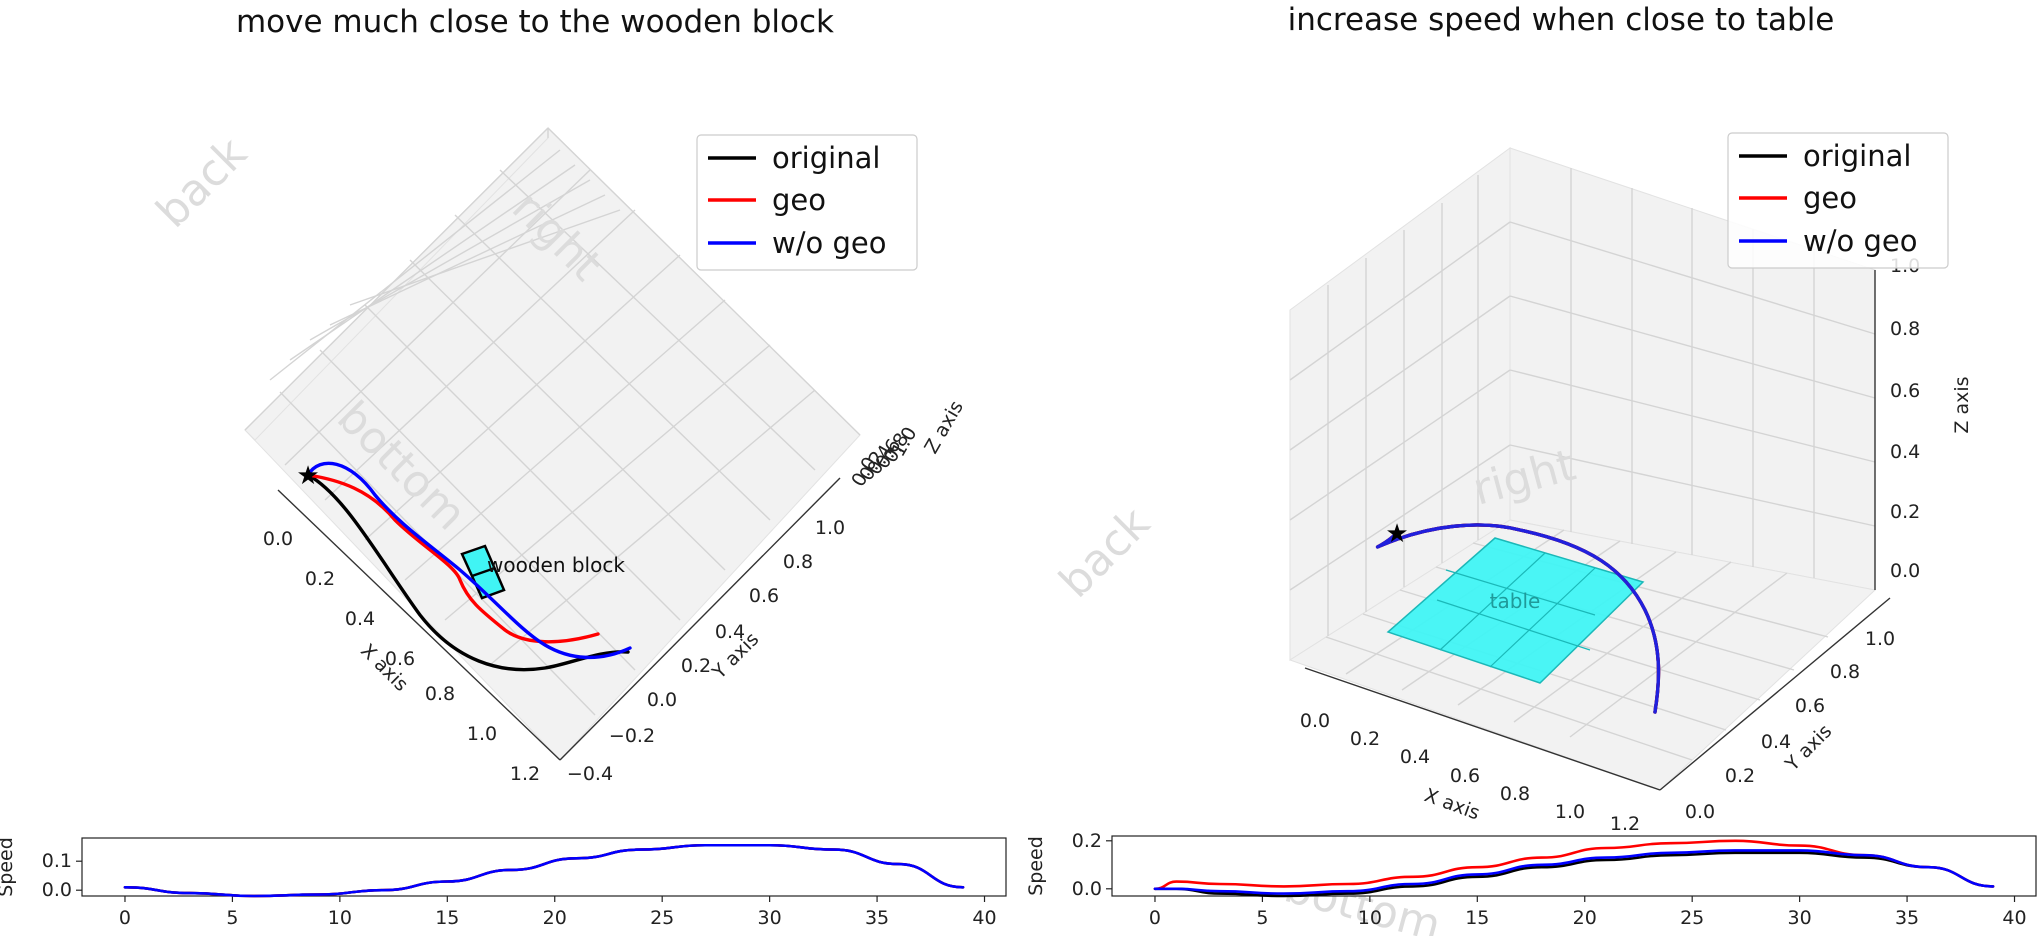 Image resolution: width=2044 pixels, height=936 pixels. What do you see at coordinates (1740, 776) in the screenshot?
I see `right-ytick: 0.2` at bounding box center [1740, 776].